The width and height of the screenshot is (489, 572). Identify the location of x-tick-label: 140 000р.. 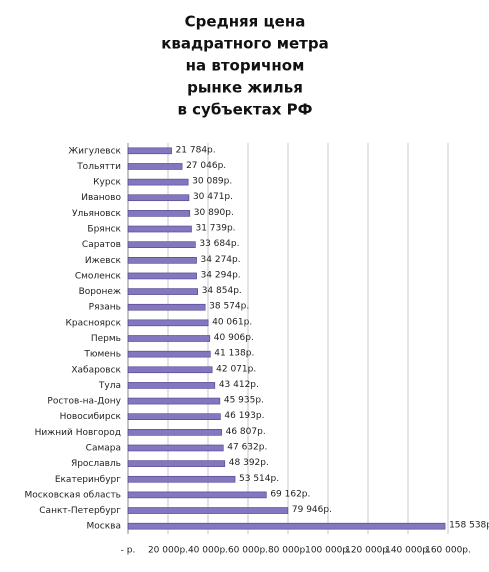
(408, 551).